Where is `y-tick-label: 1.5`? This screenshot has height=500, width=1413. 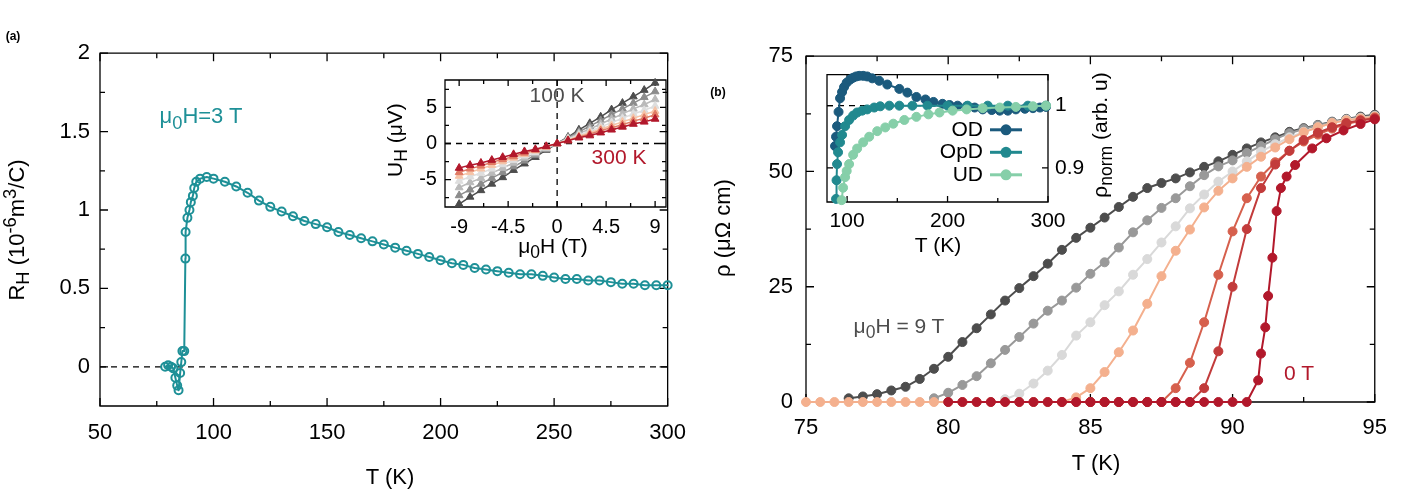 y-tick-label: 1.5 is located at coordinates (74, 130).